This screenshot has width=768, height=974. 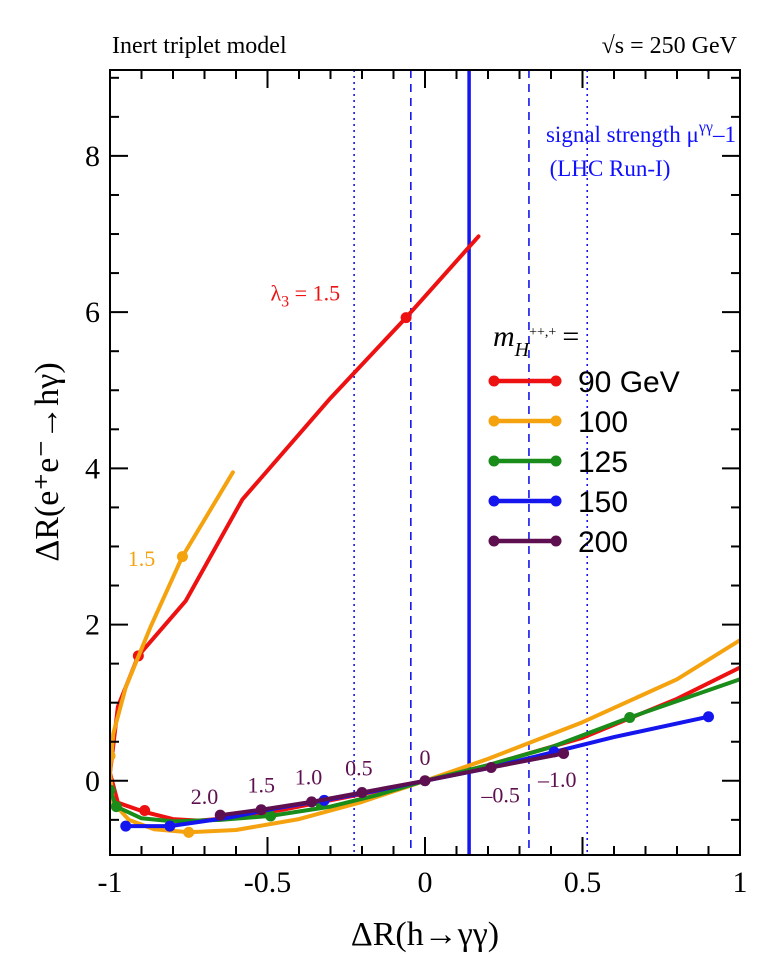 I want to click on legend-title: mH++,+ =, so click(x=536, y=340).